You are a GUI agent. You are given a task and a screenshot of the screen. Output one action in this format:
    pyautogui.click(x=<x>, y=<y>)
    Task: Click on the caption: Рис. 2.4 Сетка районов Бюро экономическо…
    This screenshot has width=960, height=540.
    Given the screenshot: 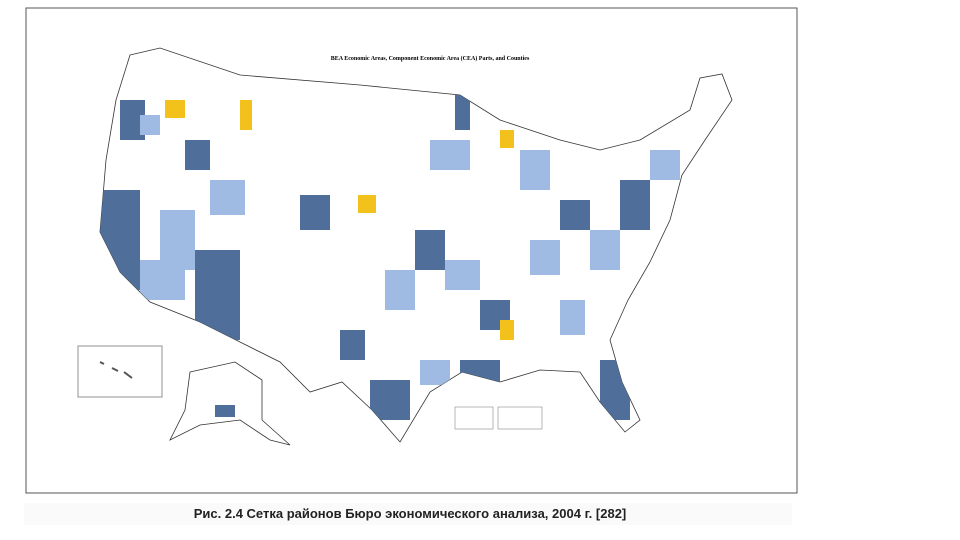 What is the action you would take?
    pyautogui.click(x=410, y=513)
    